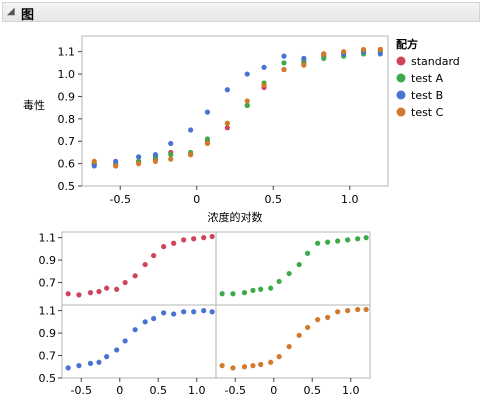  I want to click on x-tick-label: 0.5, so click(313, 390).